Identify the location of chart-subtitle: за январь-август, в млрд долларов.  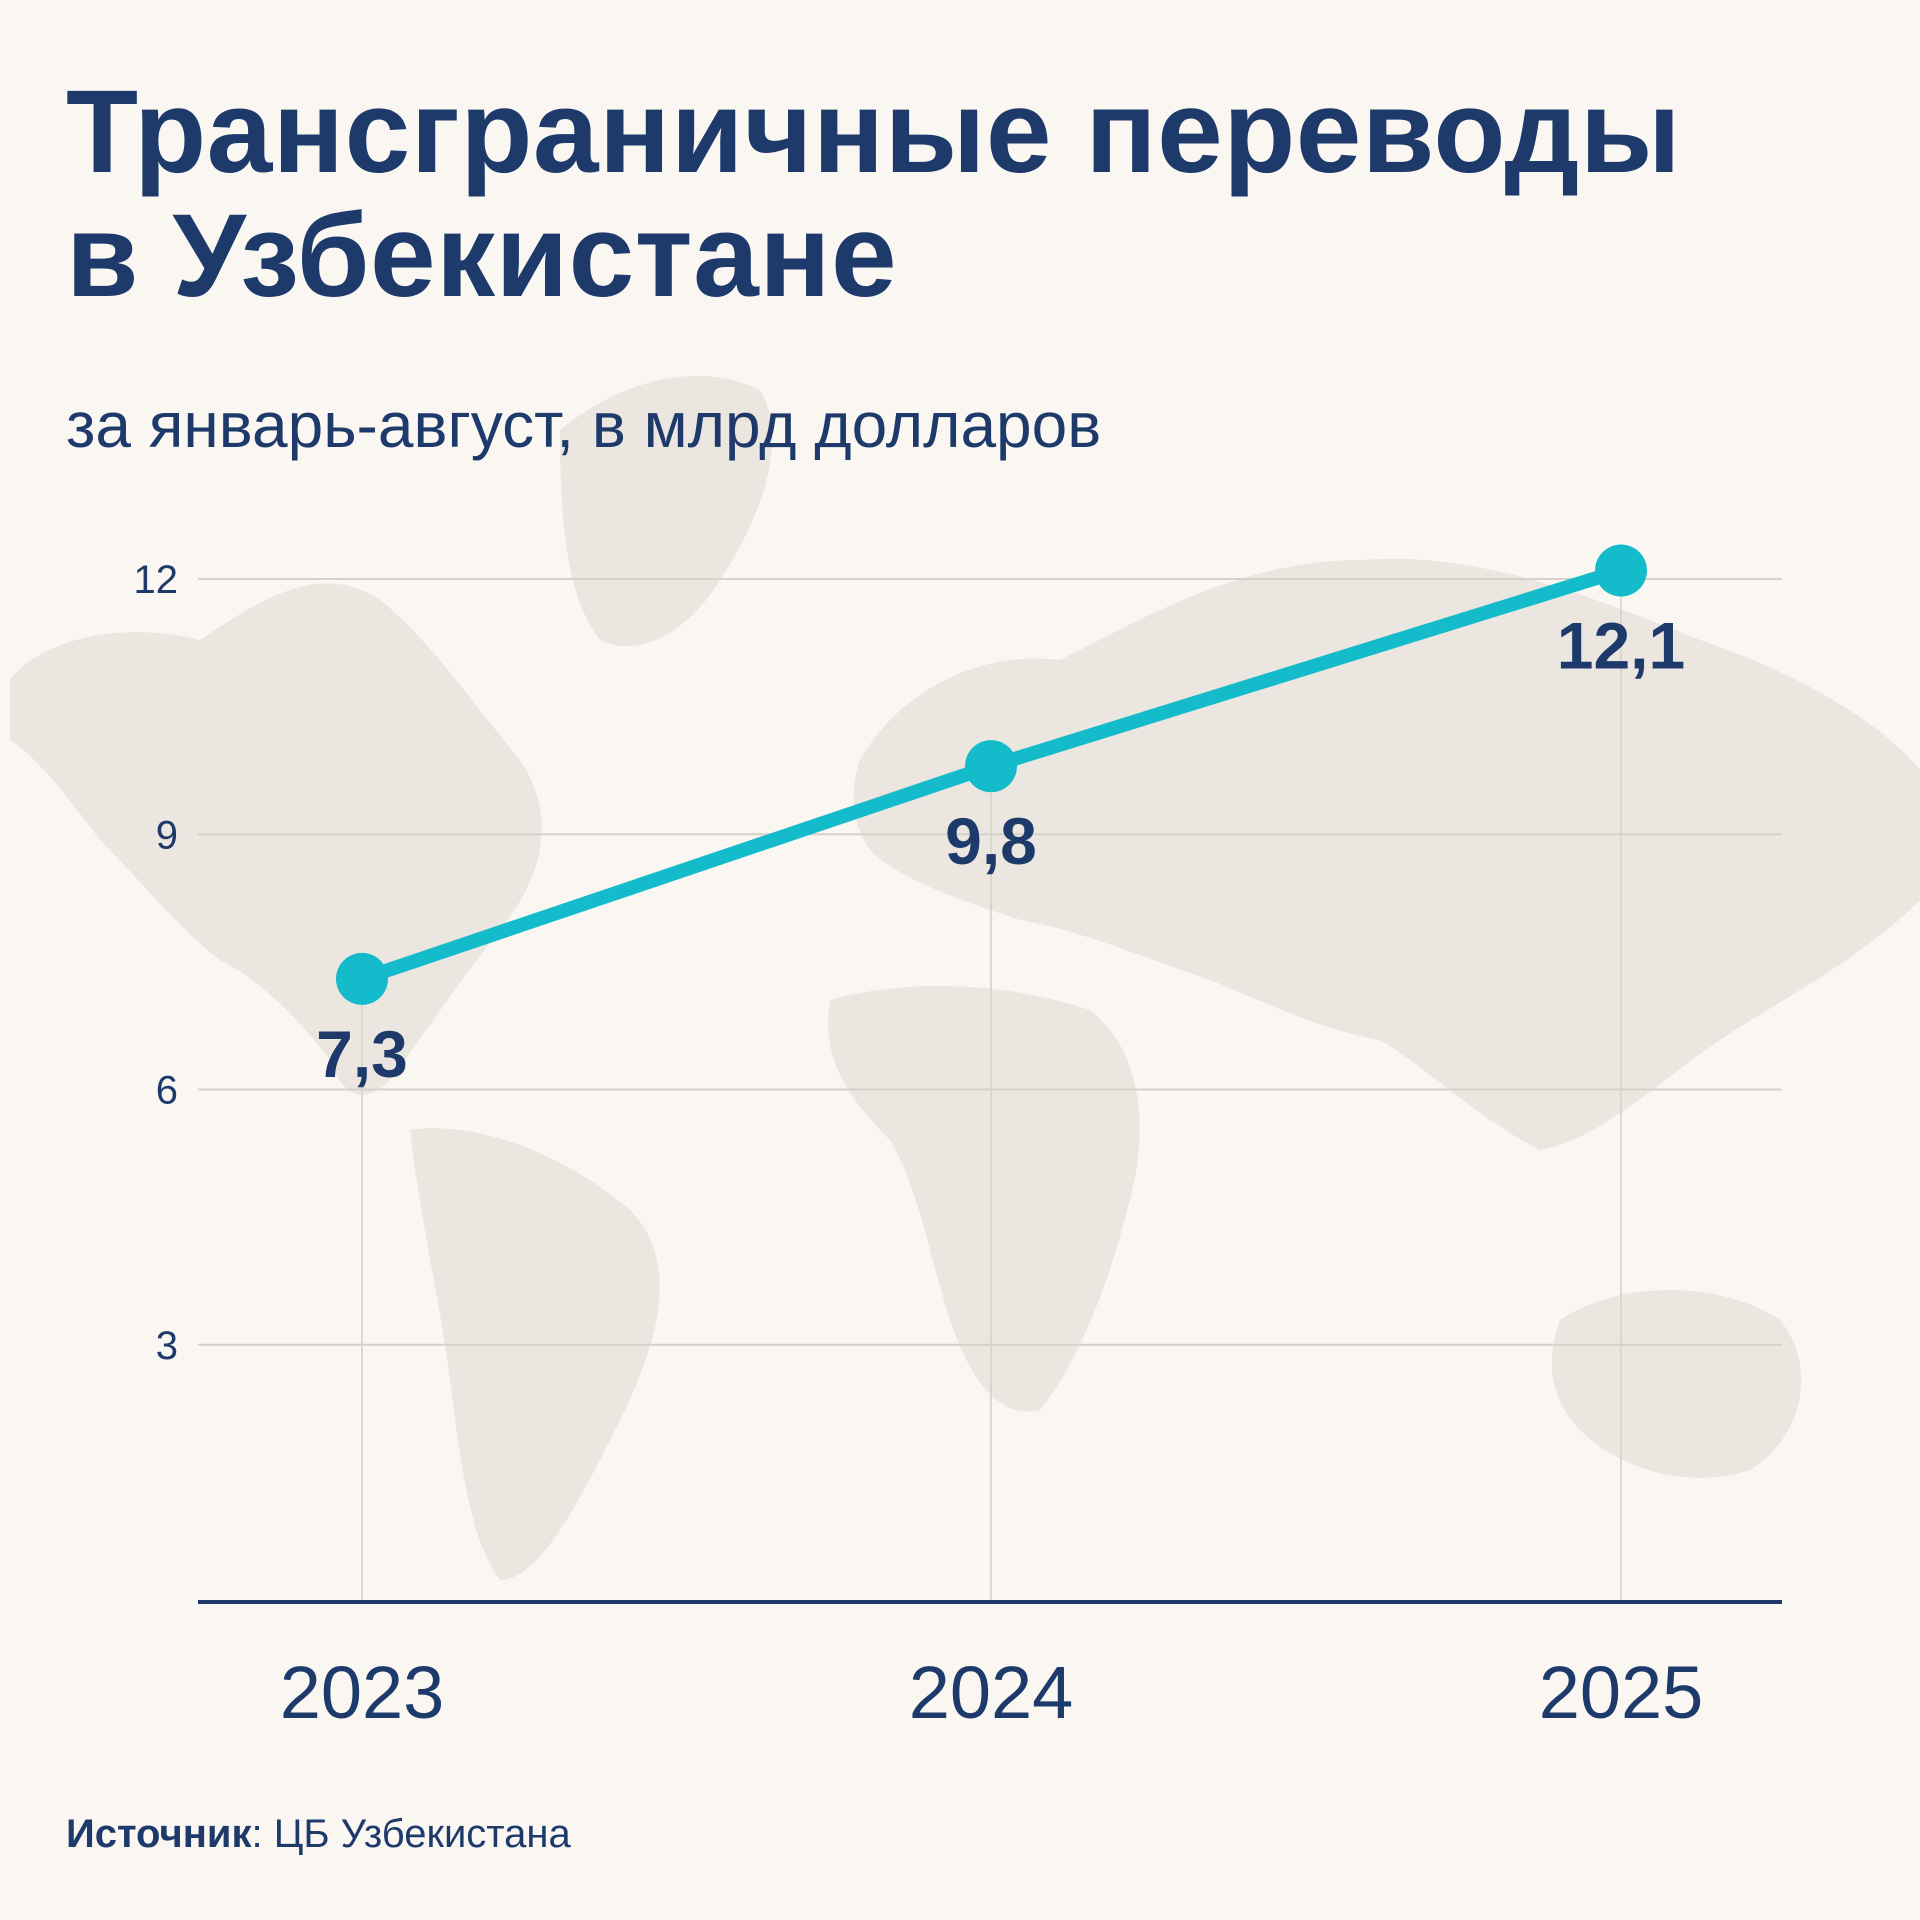
(584, 425).